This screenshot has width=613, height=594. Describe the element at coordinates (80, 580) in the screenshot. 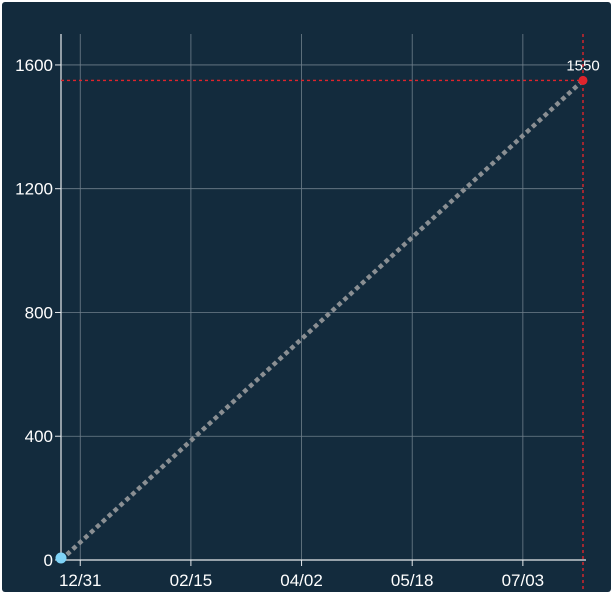

I see `x-tick-label: 12/31` at that location.